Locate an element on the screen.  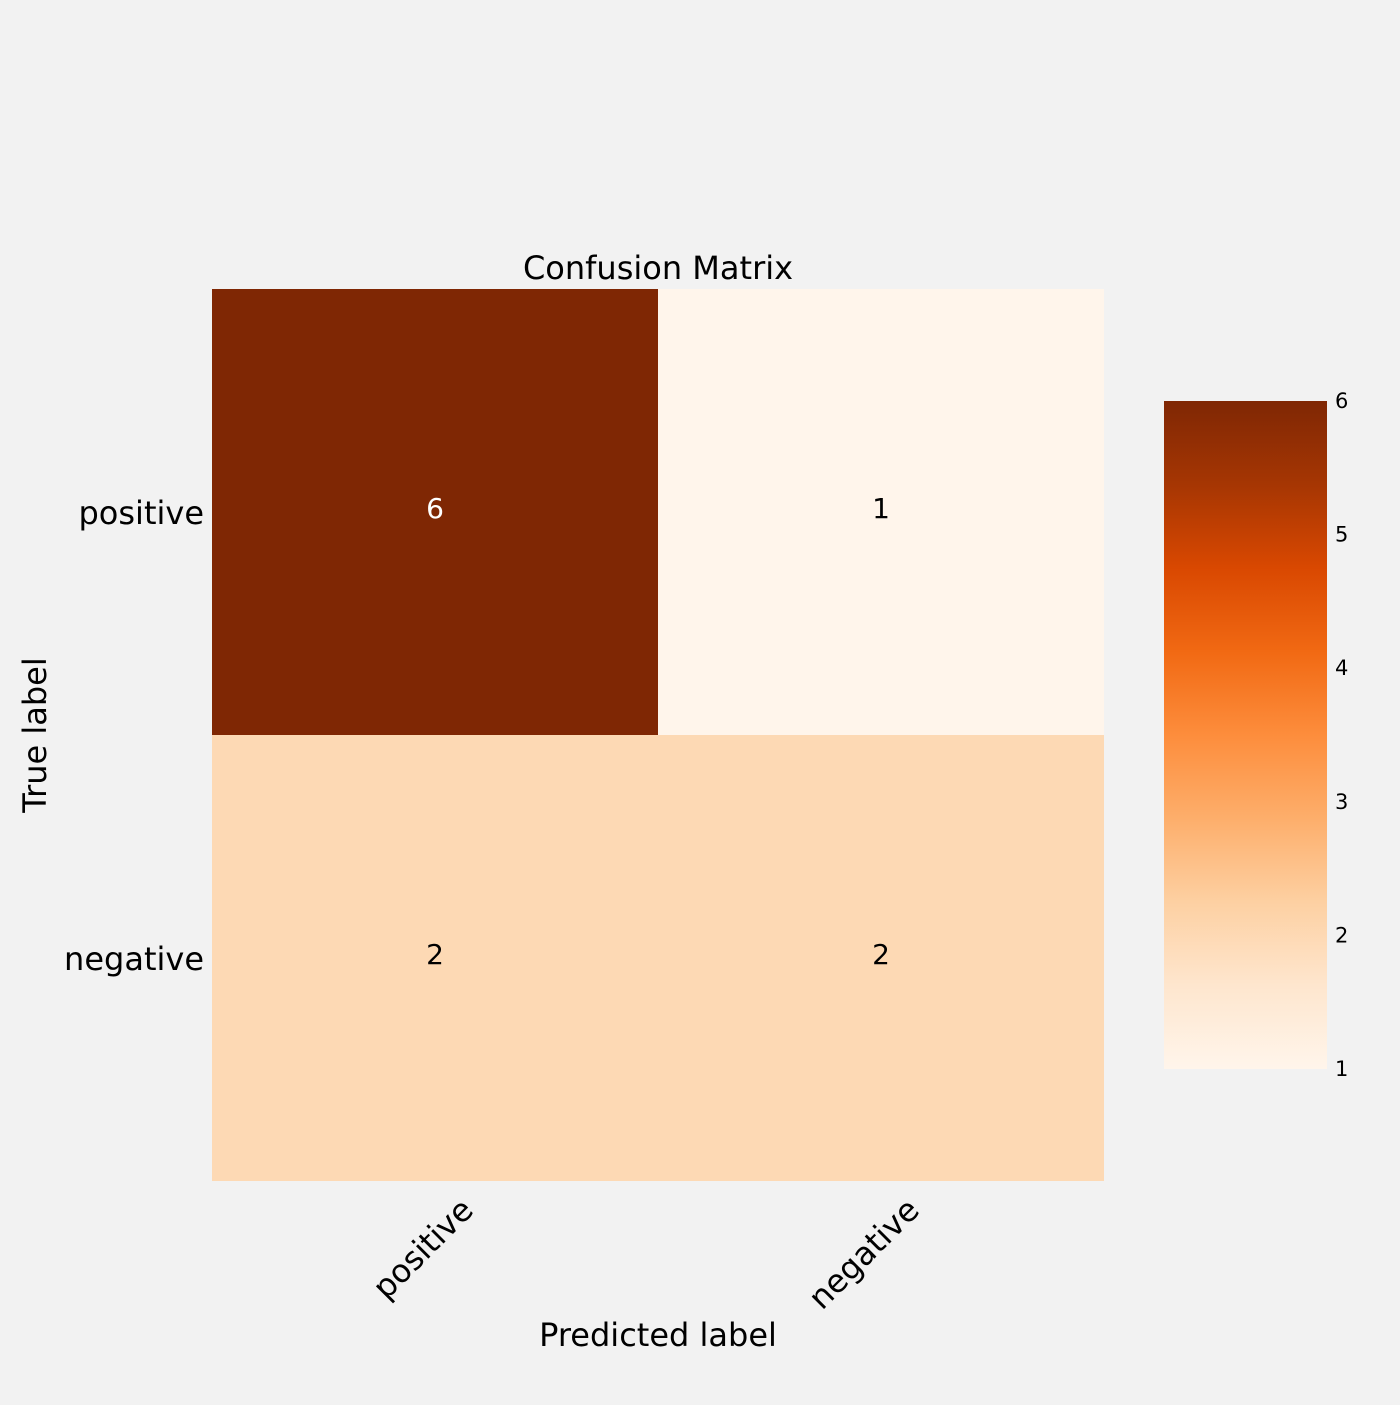
cell-value-1-1: 2 is located at coordinates (881, 954).